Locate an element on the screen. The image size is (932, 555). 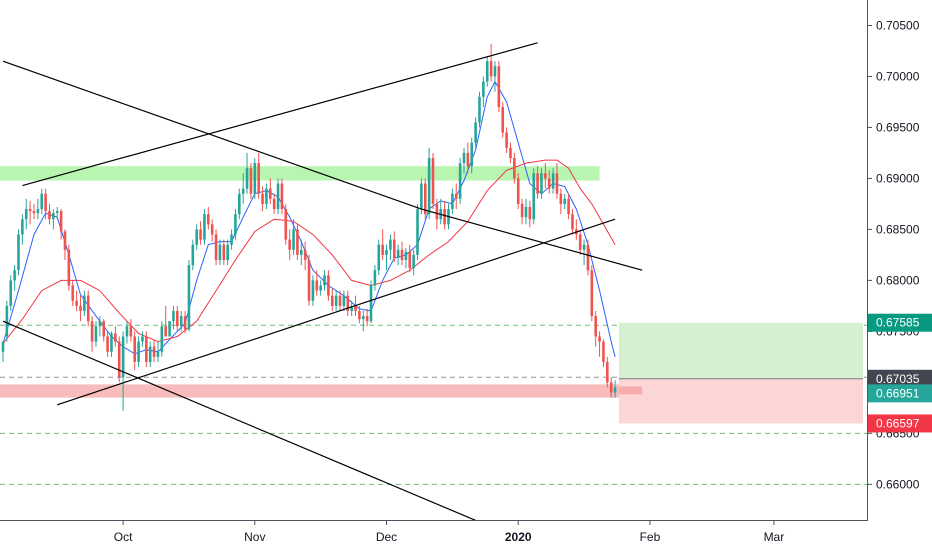
price-scale-bg is located at coordinates (899, 260).